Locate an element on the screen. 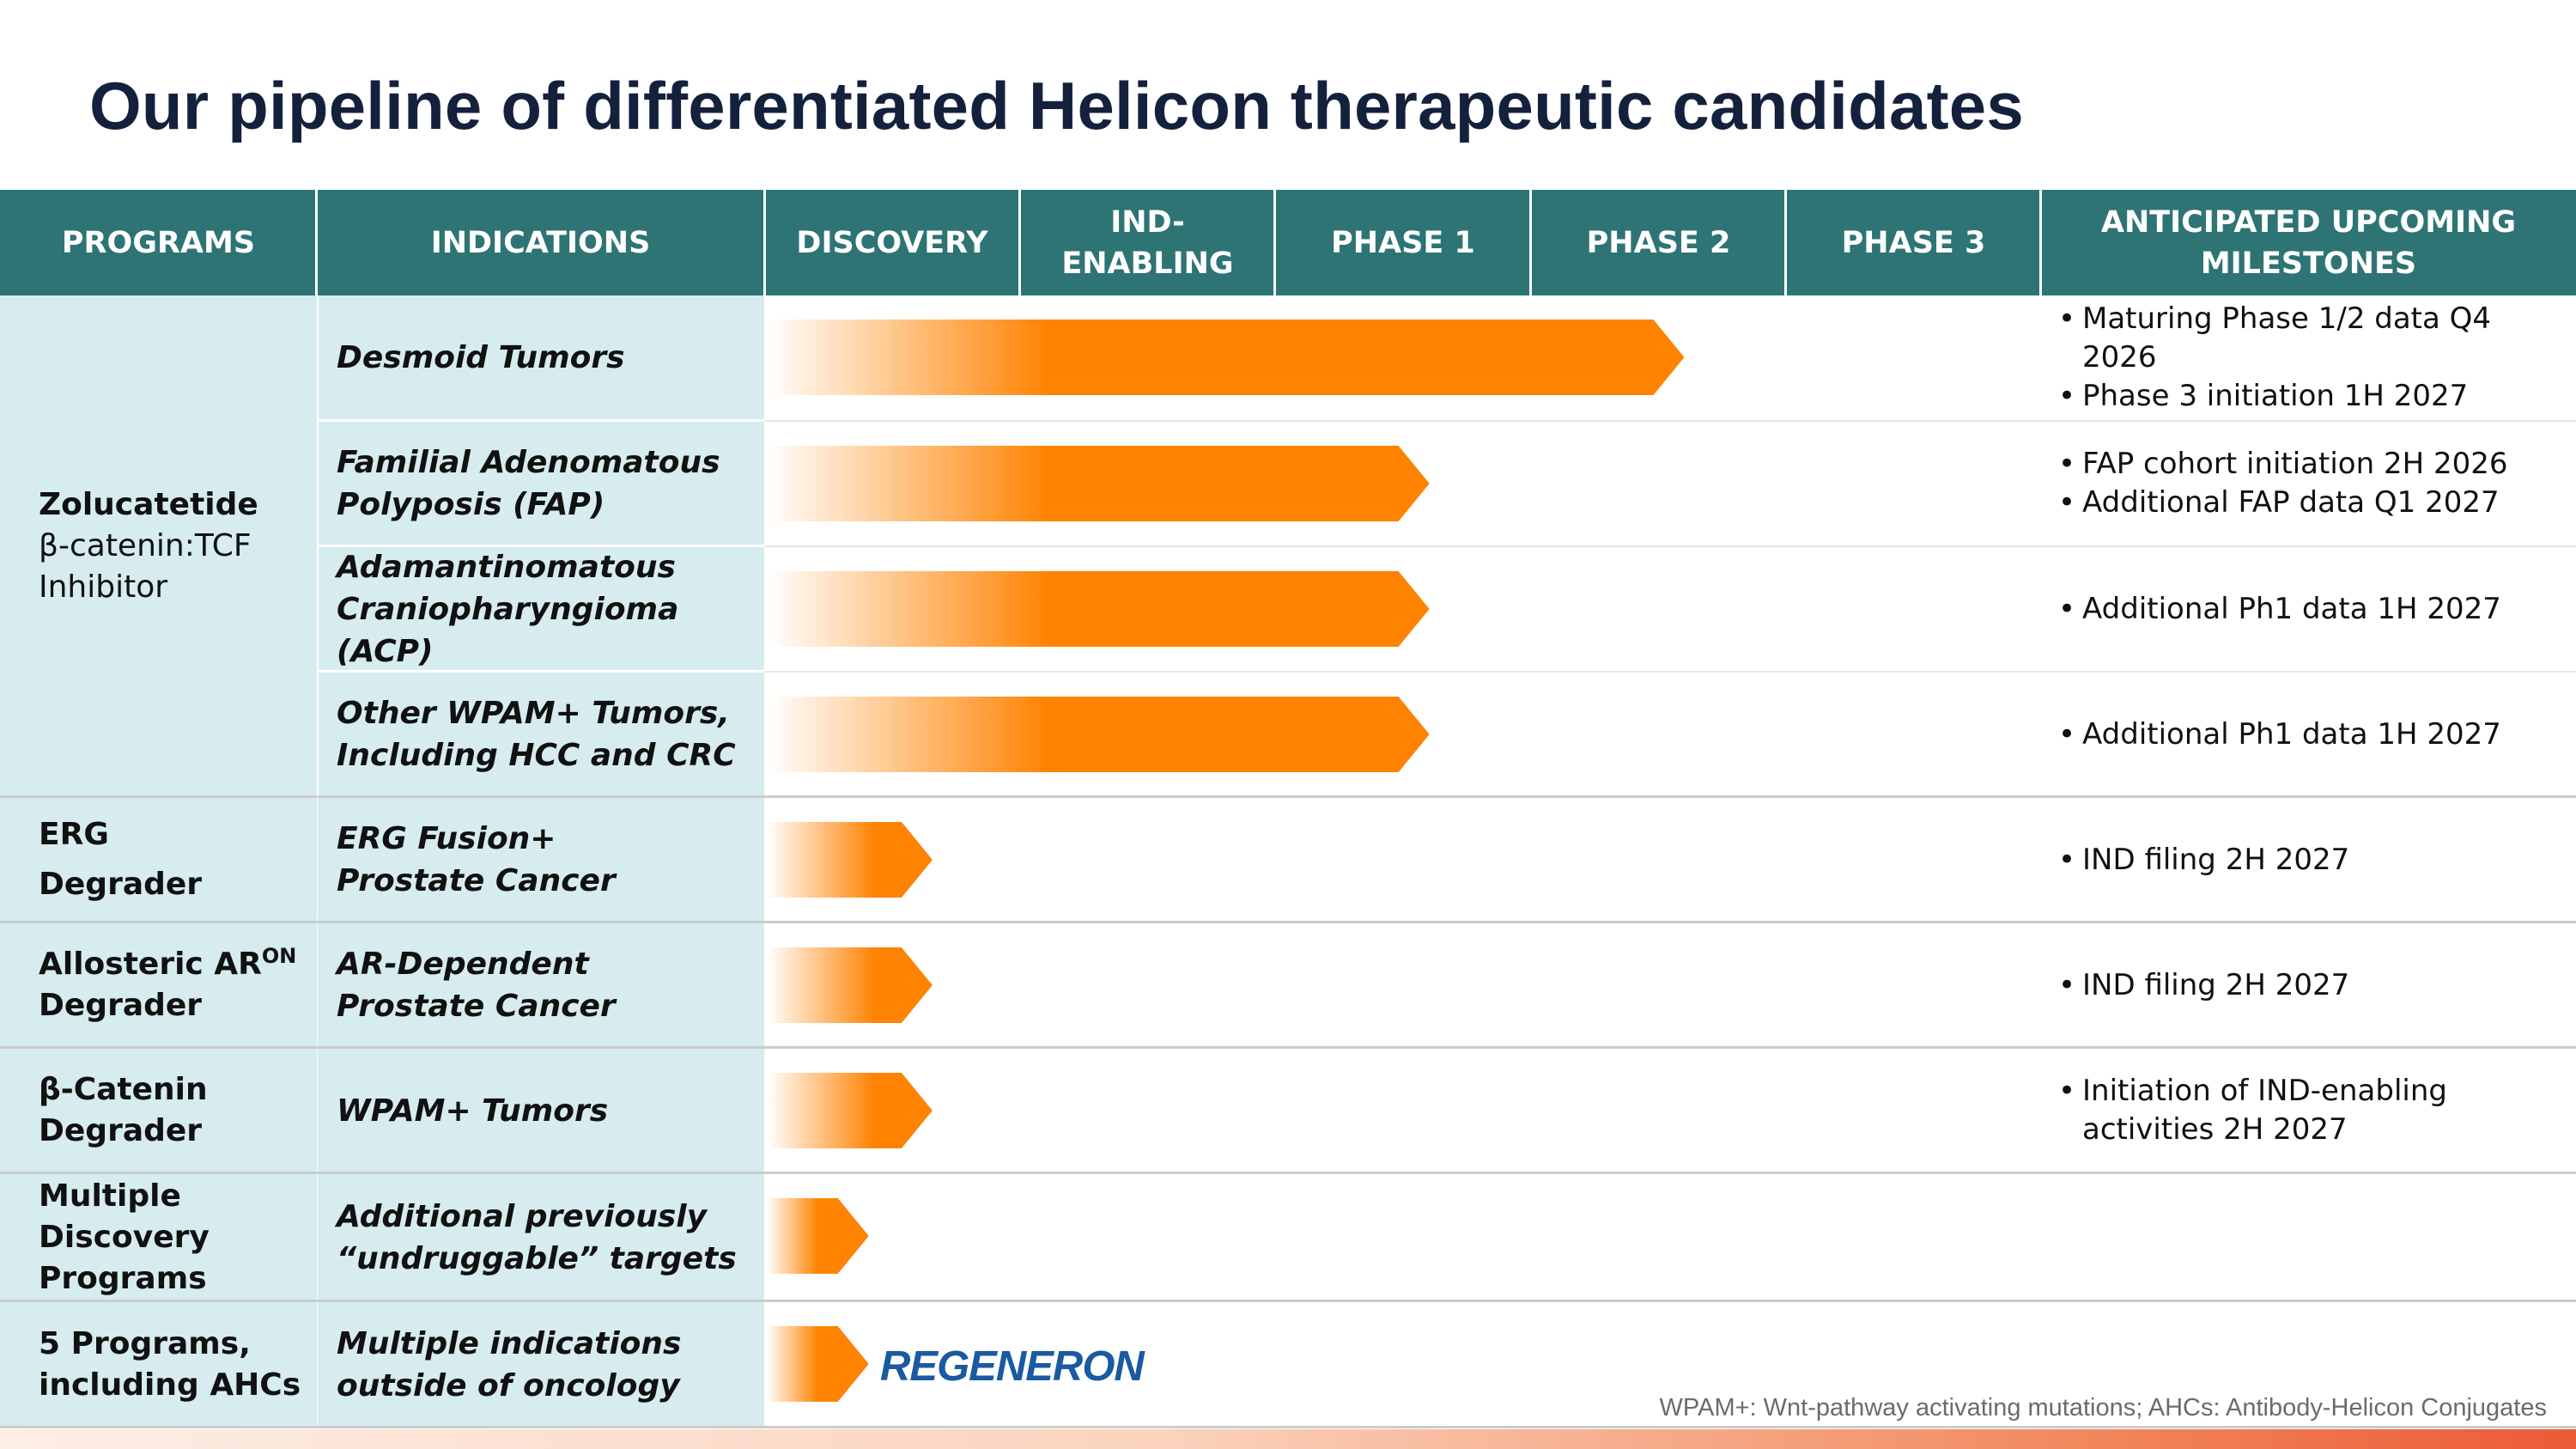 The width and height of the screenshot is (2576, 1449). program-multiple-discovery: Multiple Discovery Programs is located at coordinates (159, 1237).